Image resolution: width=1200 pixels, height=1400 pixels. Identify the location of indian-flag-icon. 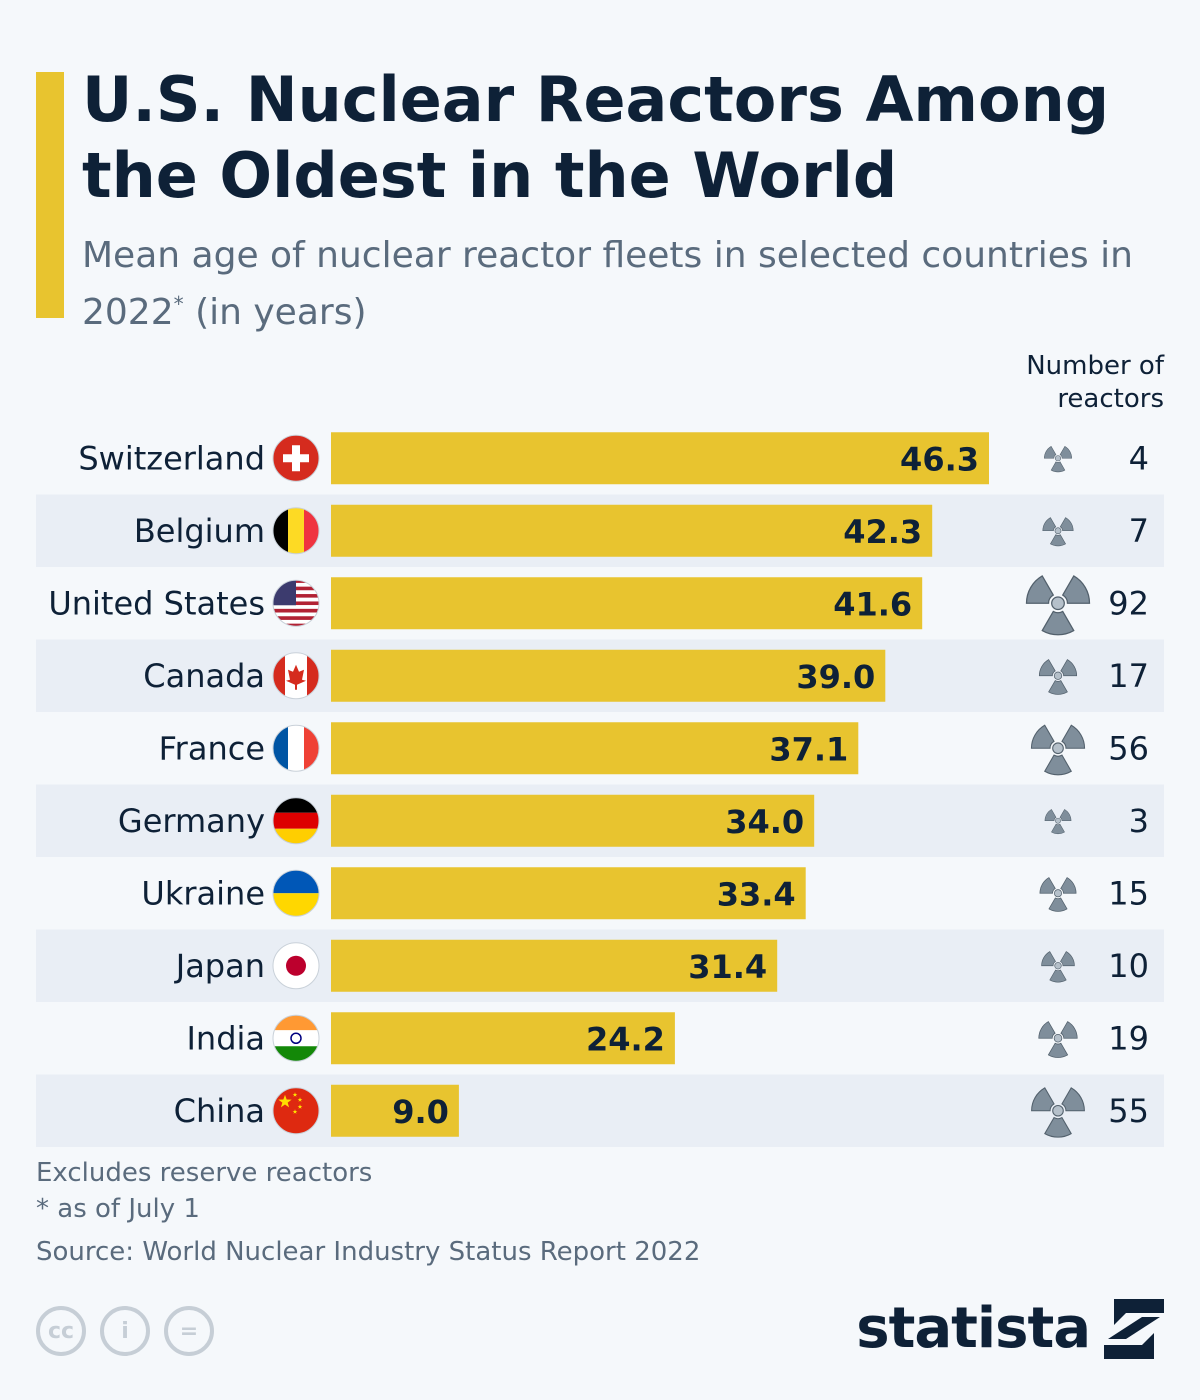
(296, 1038).